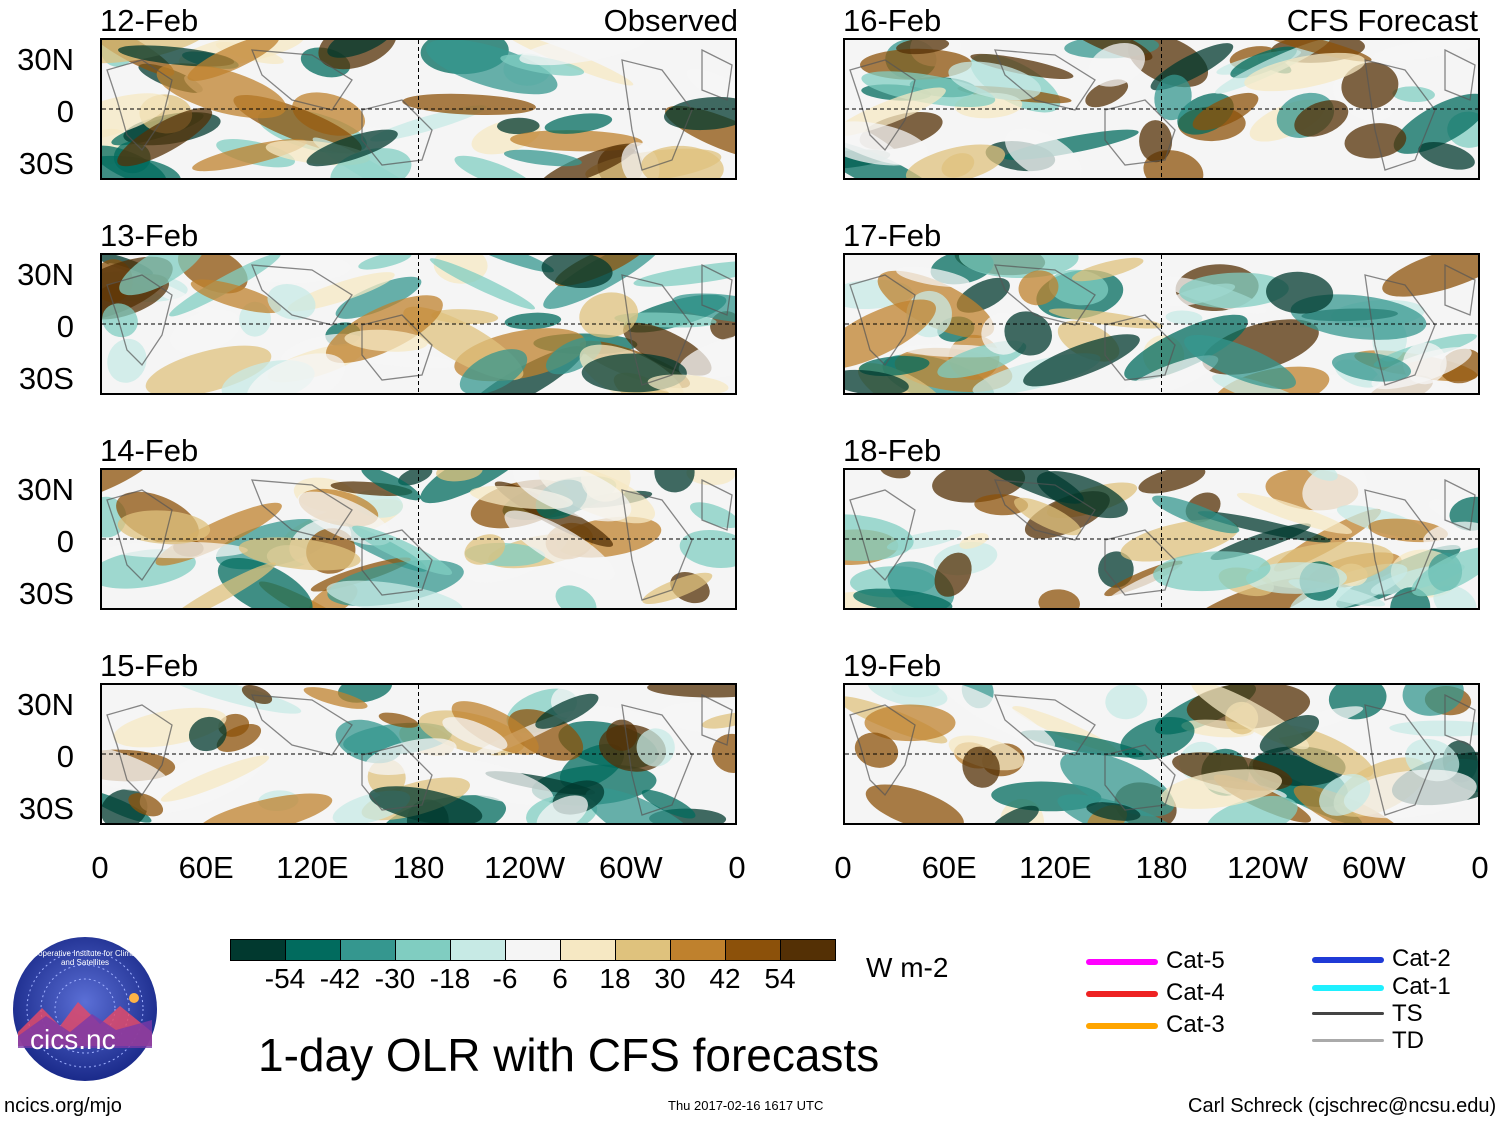 Image resolution: width=1510 pixels, height=1121 pixels. Describe the element at coordinates (892, 450) in the screenshot. I see `panel-date-label: 18-Feb` at that location.